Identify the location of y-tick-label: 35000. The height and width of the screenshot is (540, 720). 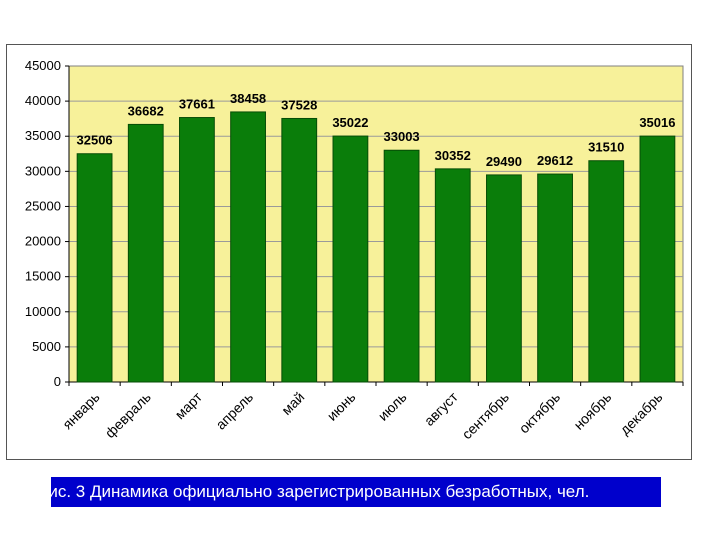
(43, 135).